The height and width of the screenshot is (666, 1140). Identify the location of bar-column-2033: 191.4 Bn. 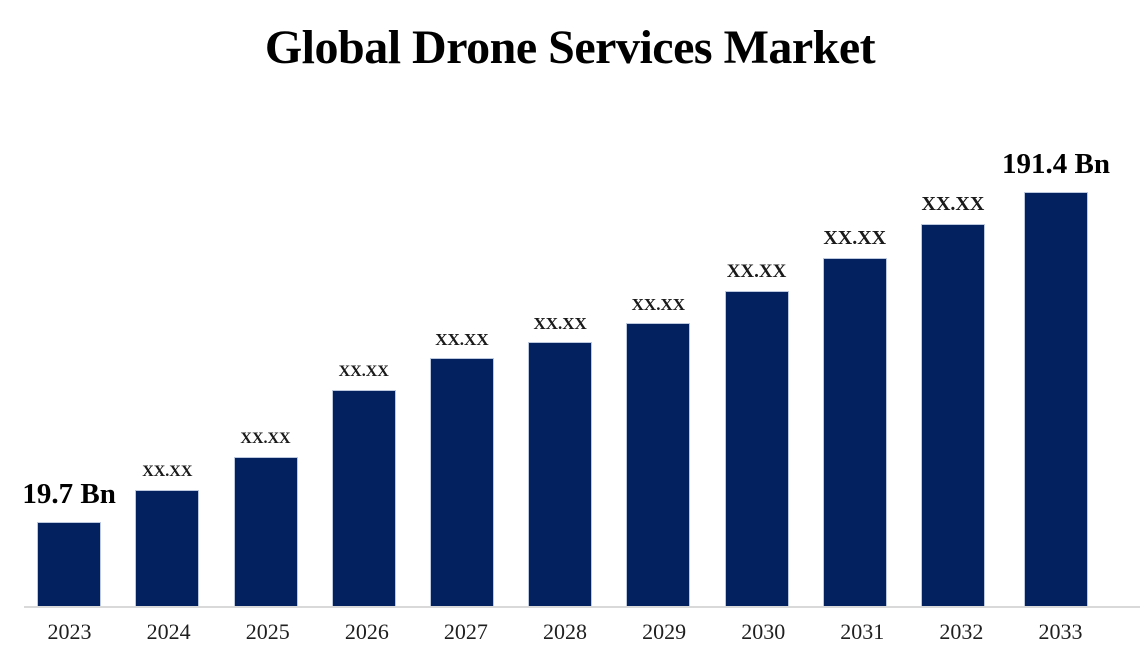
(1056, 367).